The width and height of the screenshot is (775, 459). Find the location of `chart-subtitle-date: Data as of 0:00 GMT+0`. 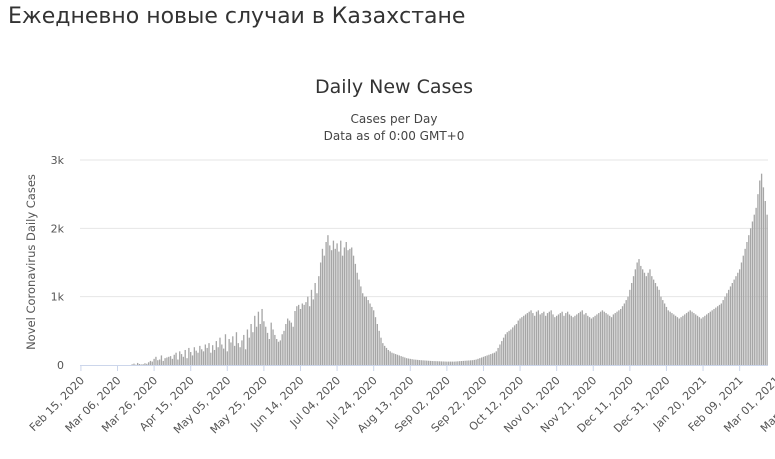

chart-subtitle-date: Data as of 0:00 GMT+0 is located at coordinates (394, 136).